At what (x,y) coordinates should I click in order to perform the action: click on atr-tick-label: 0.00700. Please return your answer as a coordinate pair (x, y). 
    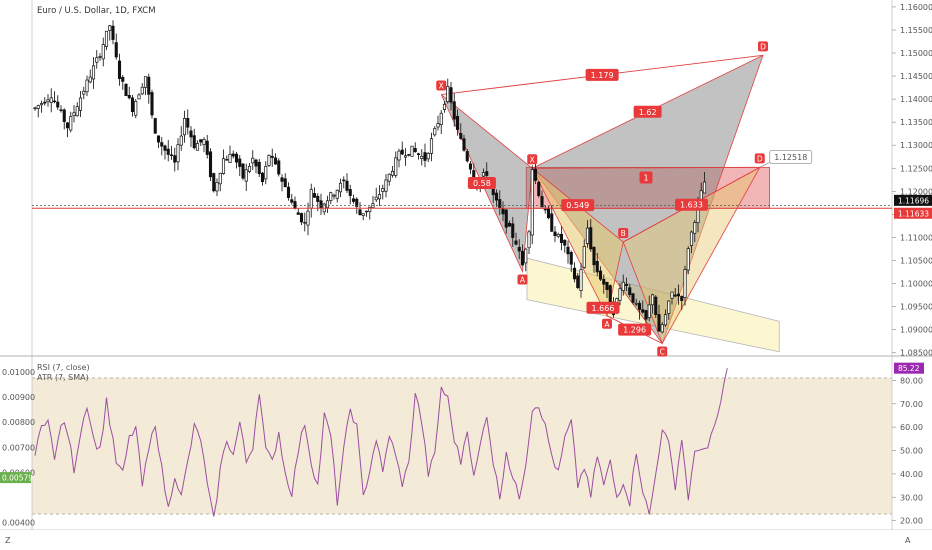
    Looking at the image, I should click on (18, 447).